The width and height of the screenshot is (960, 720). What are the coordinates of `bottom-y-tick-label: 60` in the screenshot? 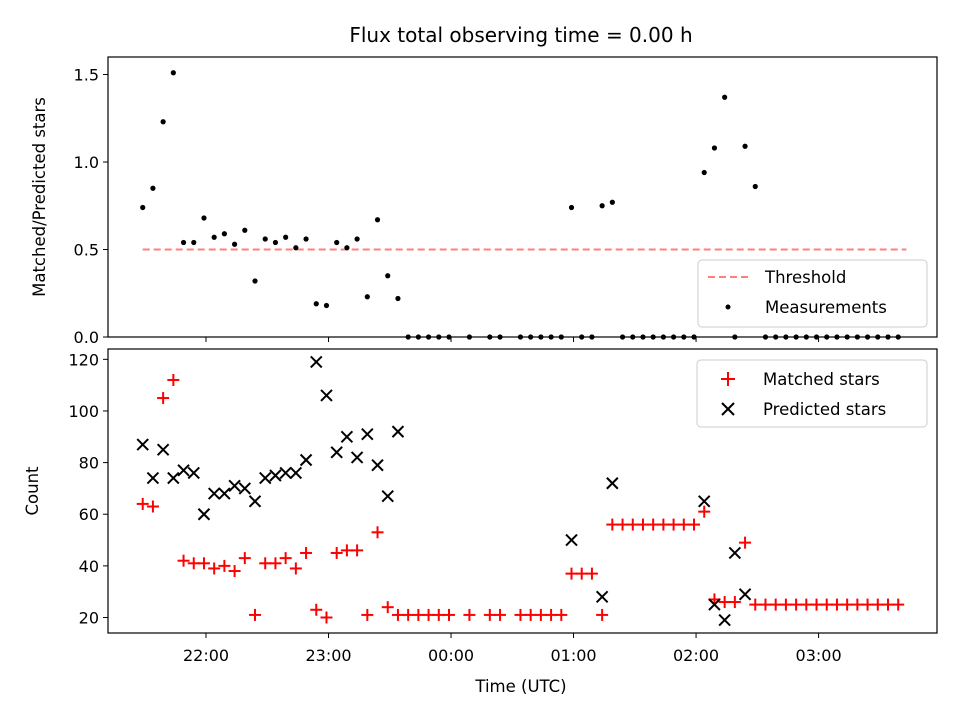 It's located at (89, 514).